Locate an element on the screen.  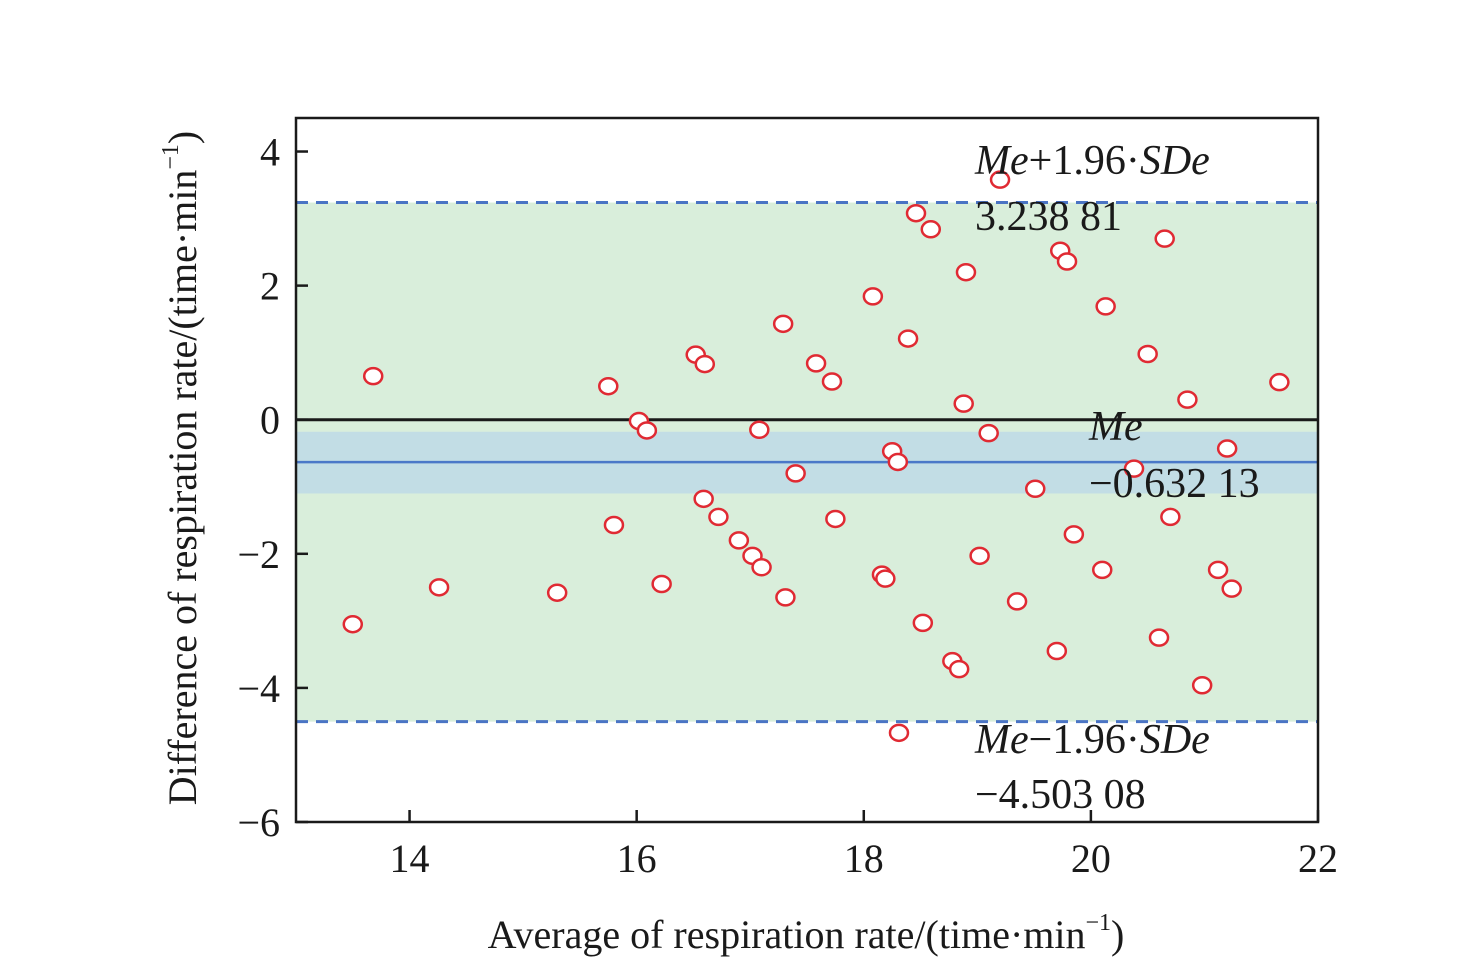
x-tick-label: 14 is located at coordinates (410, 858).